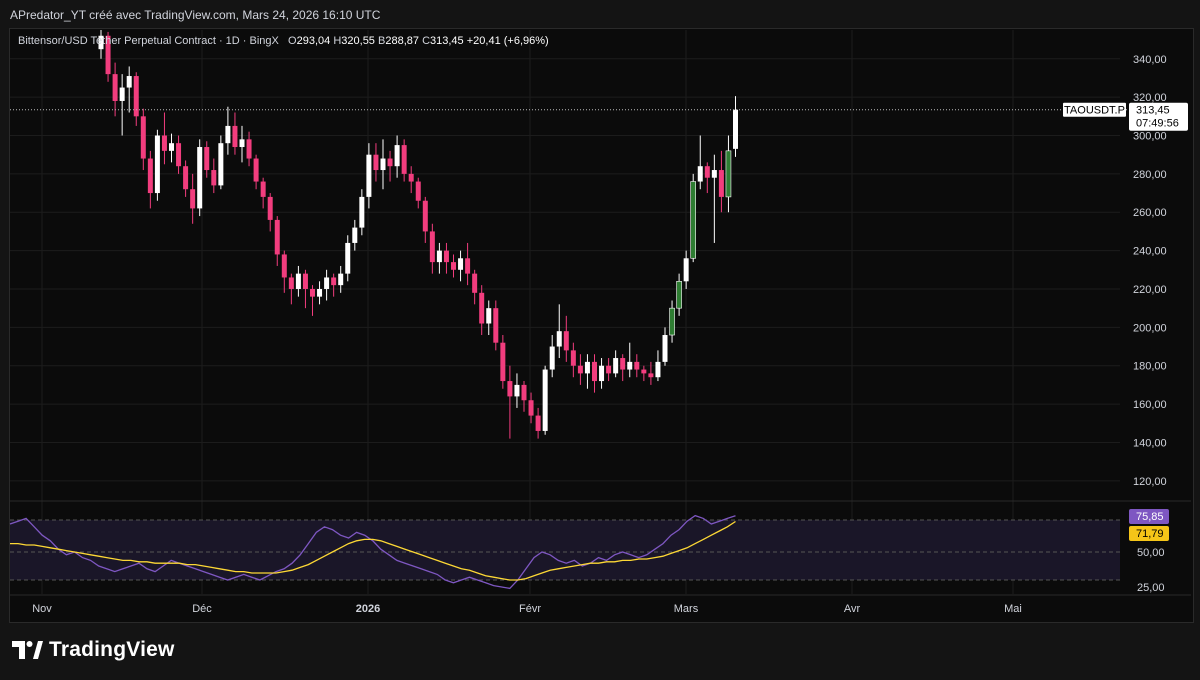  I want to click on open-label: O, so click(292, 41).